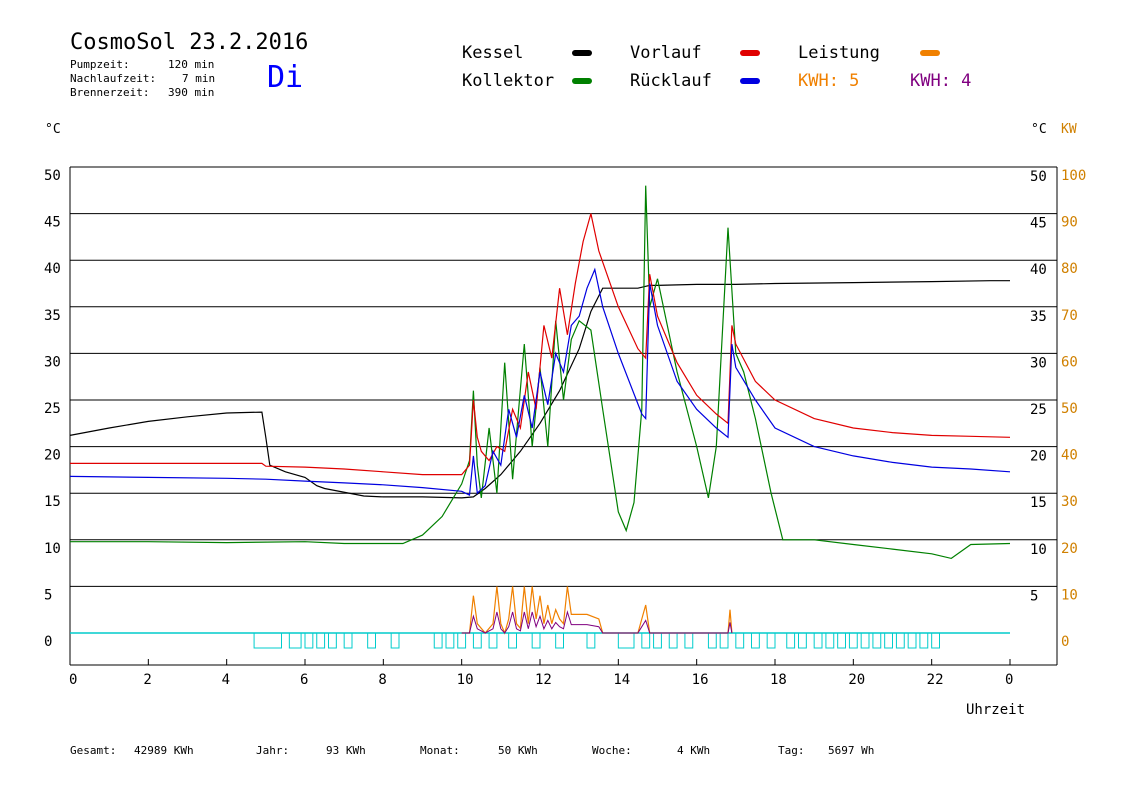 The height and width of the screenshot is (812, 1148). Describe the element at coordinates (750, 53) in the screenshot. I see `legend-swatch-vorlauf` at that location.